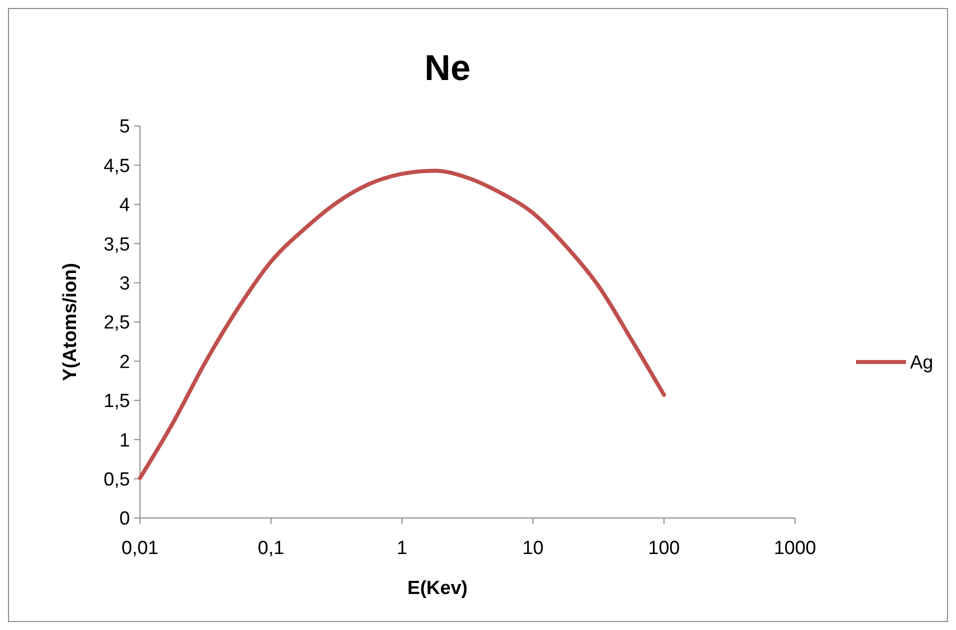 This screenshot has height=630, width=956. I want to click on x-tick-label: 0,1, so click(271, 548).